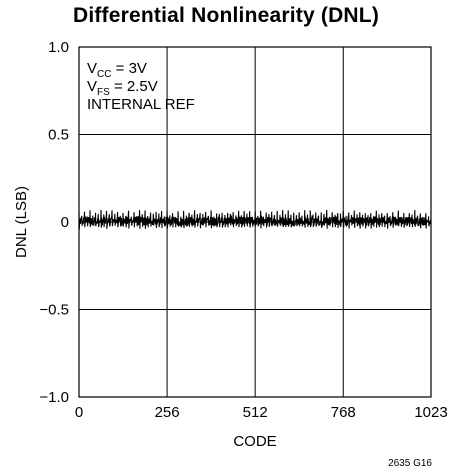  I want to click on y-tick-label: 1.0, so click(58, 47).